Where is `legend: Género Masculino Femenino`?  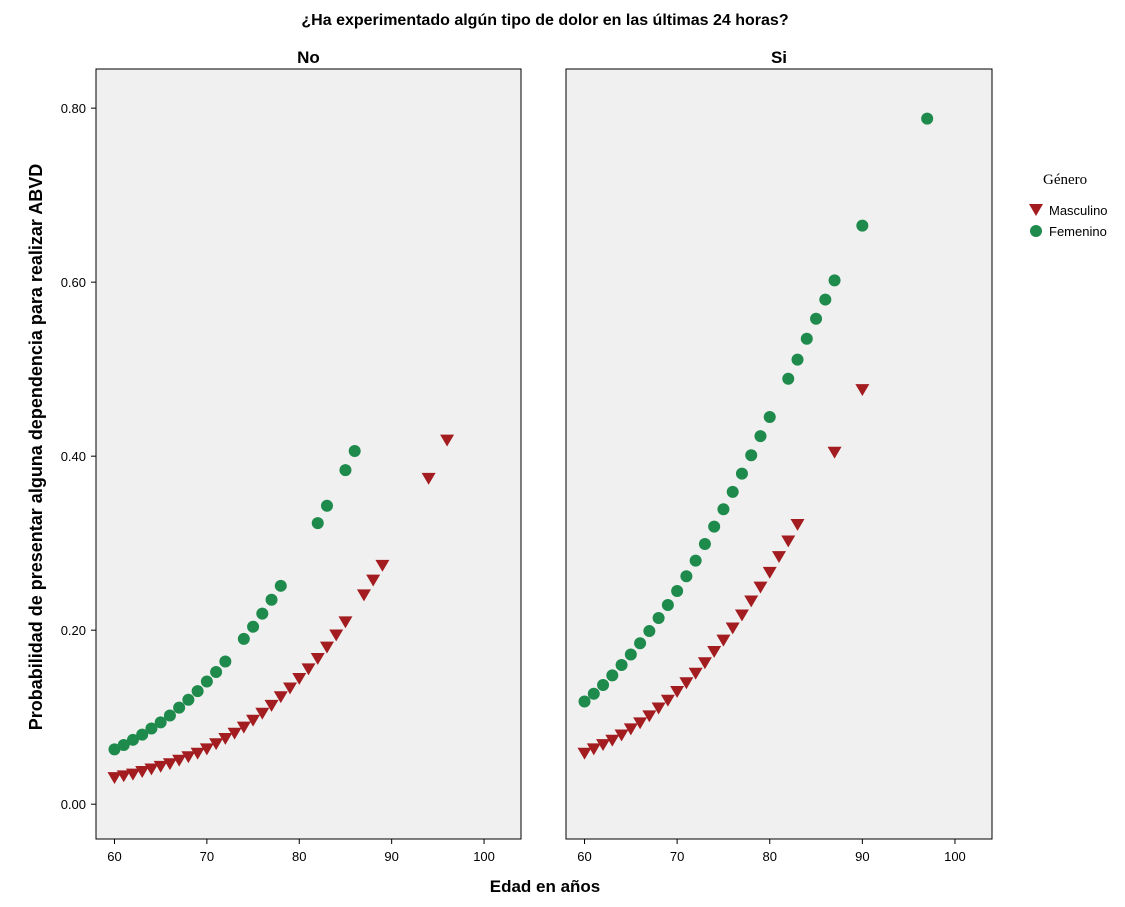
legend: Género Masculino Femenino is located at coordinates (1068, 205).